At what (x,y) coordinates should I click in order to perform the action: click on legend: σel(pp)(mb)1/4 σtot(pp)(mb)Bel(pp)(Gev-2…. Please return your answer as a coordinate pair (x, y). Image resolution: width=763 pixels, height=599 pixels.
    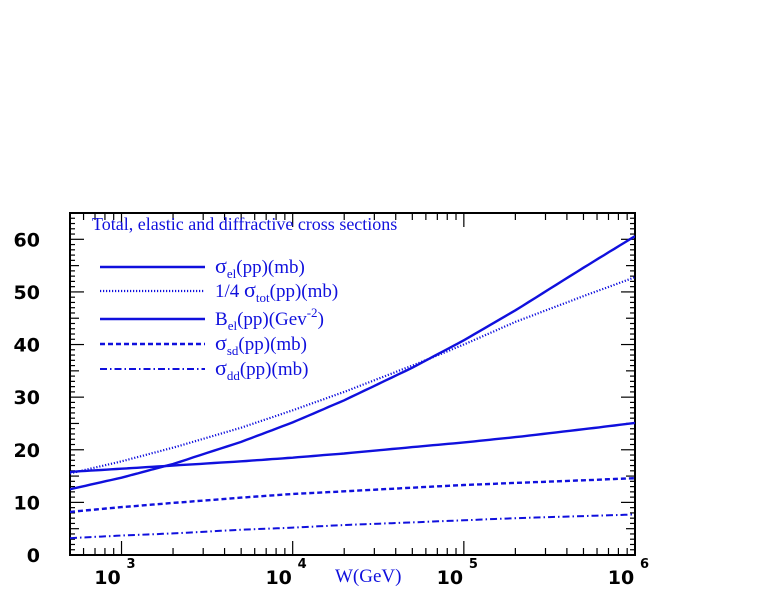
    Looking at the image, I should click on (219, 318).